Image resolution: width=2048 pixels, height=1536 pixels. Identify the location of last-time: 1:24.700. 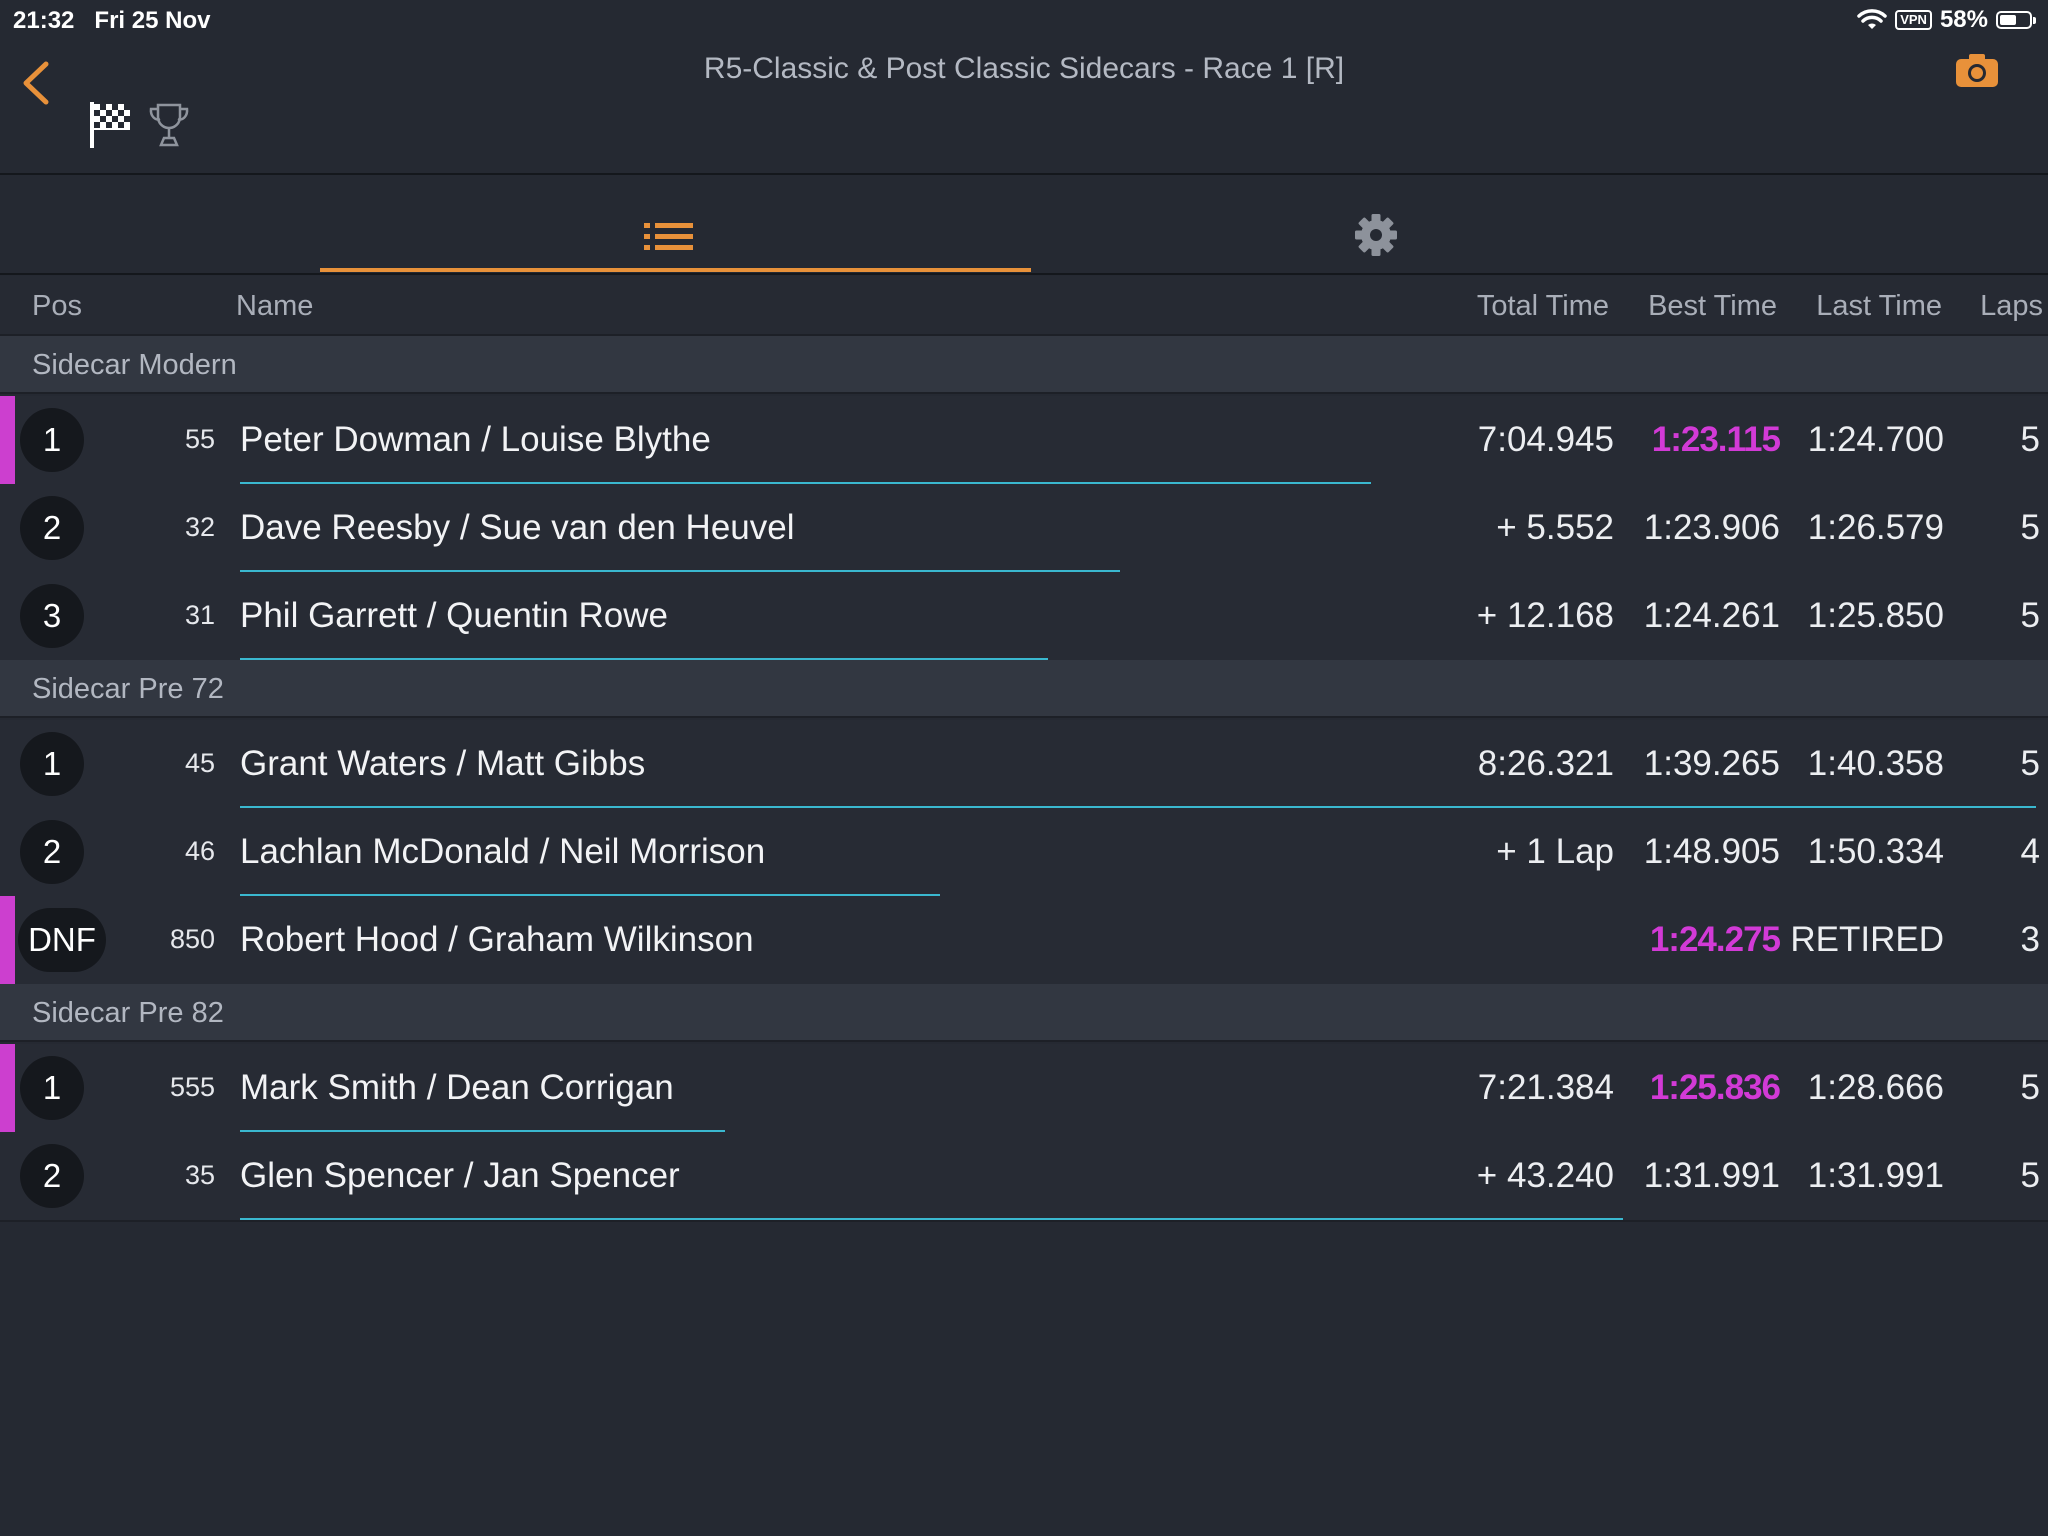
(1875, 439).